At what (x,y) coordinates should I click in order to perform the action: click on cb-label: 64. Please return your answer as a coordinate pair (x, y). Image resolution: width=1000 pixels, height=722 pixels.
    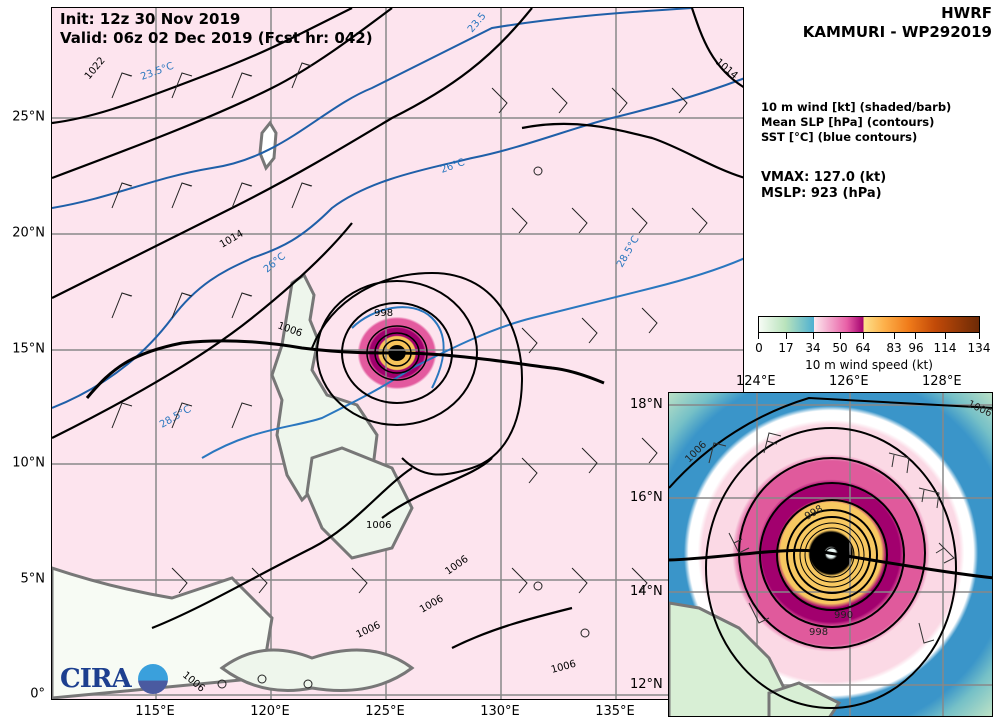
    Looking at the image, I should click on (863, 348).